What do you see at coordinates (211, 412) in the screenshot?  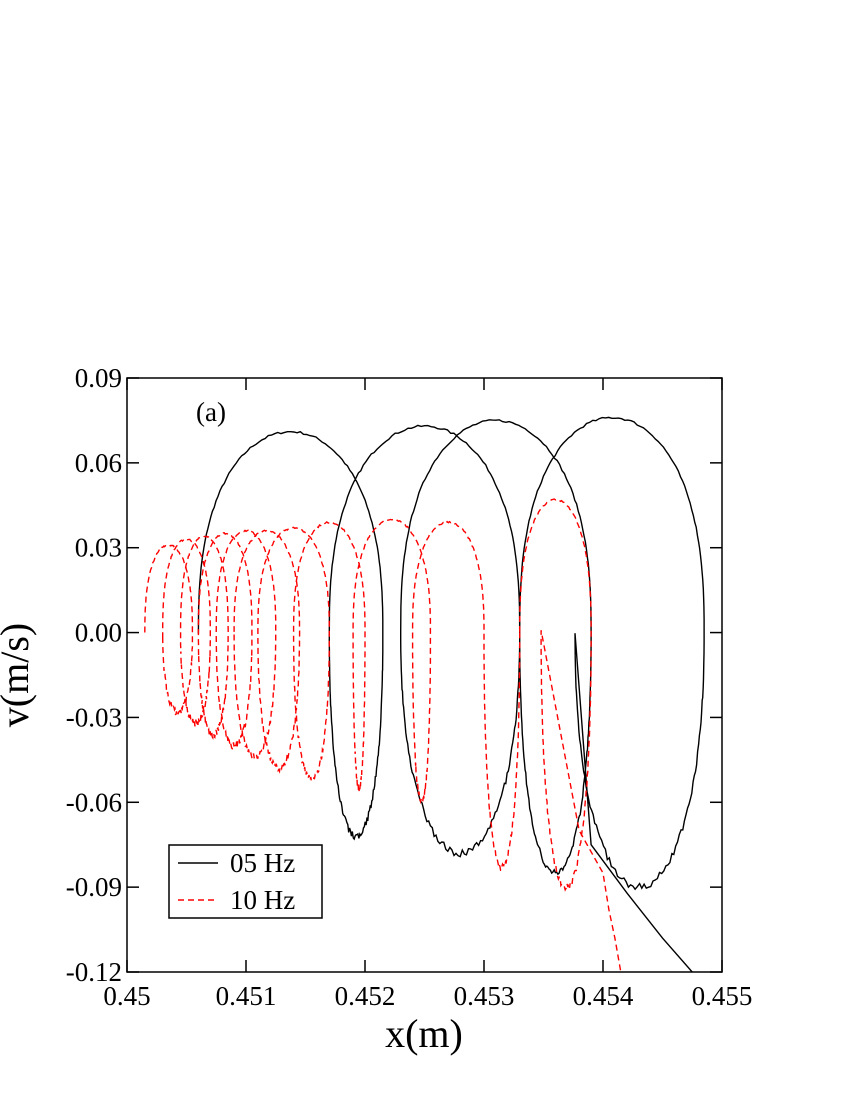 I see `panel-label: (a)` at bounding box center [211, 412].